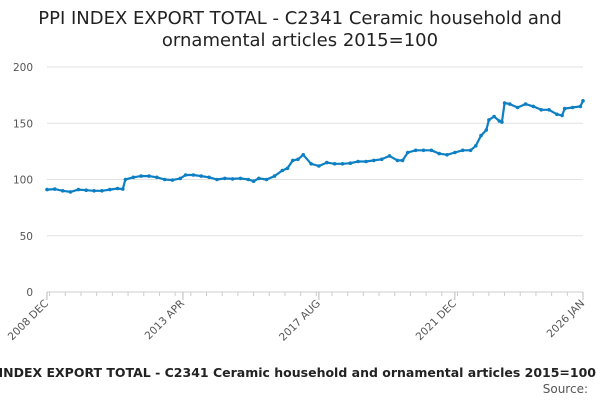 This screenshot has width=600, height=400. Describe the element at coordinates (28, 320) in the screenshot. I see `x-tick-label: 2008 DEC` at that location.